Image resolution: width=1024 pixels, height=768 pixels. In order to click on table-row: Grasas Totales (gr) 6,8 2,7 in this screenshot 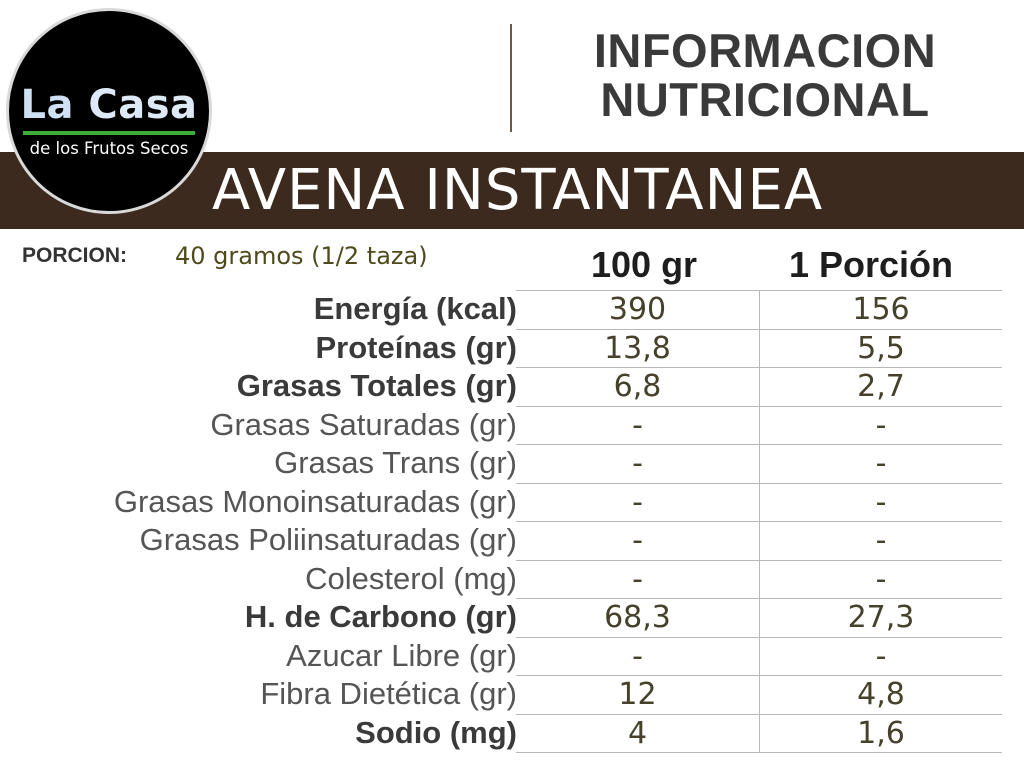, I will do `click(512, 386)`.